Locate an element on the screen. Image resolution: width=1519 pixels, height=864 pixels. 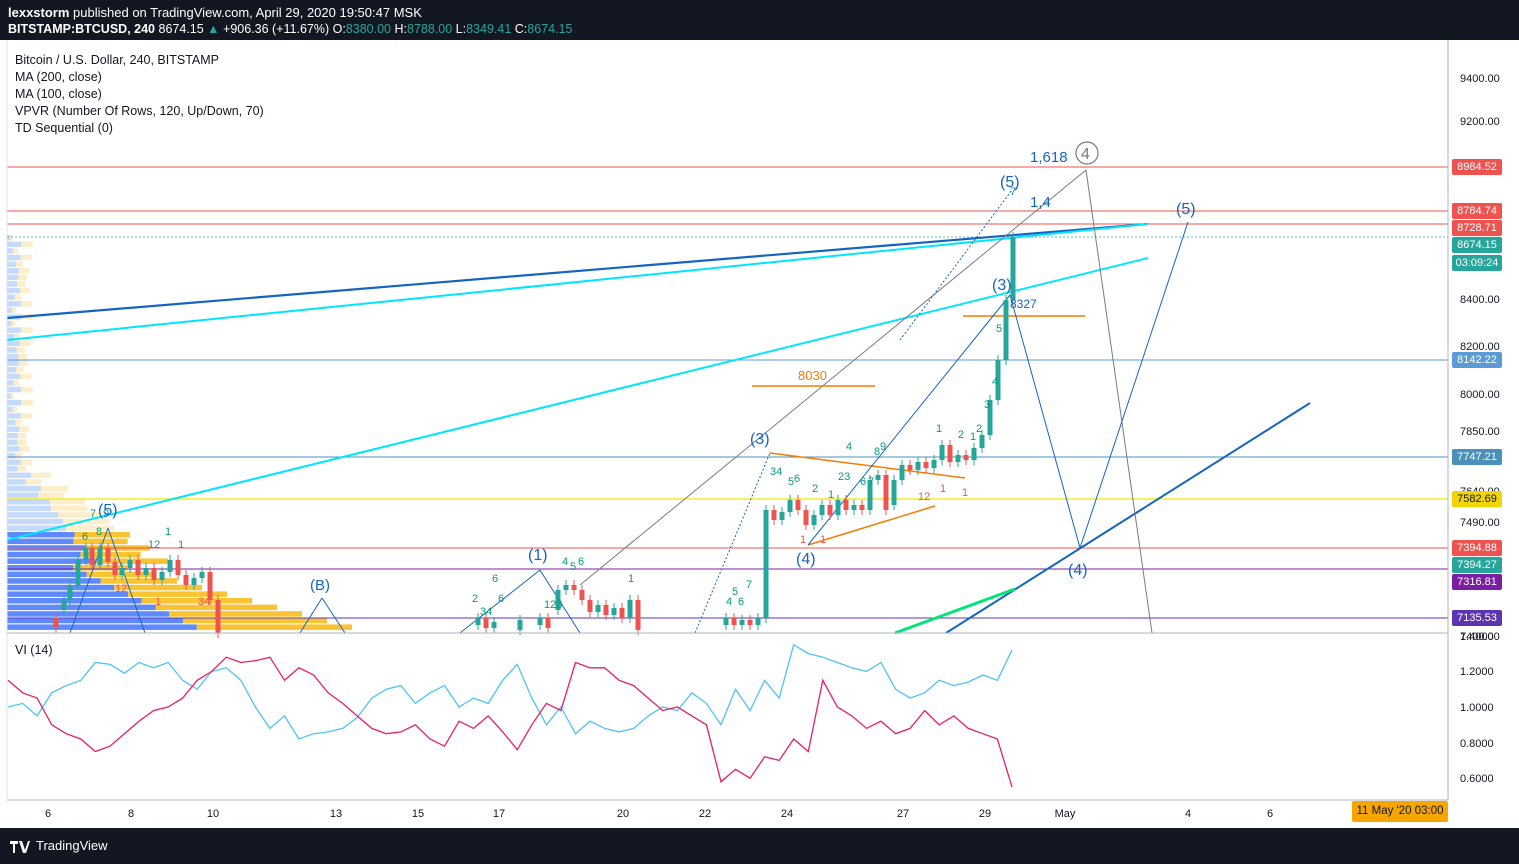
wave-line-b is located at coordinates (1134, 385).